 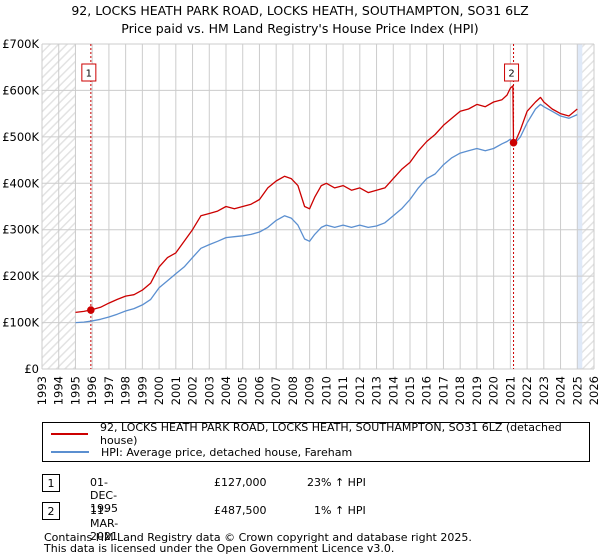 What do you see at coordinates (580, 206) in the screenshot?
I see `shaded-region` at bounding box center [580, 206].